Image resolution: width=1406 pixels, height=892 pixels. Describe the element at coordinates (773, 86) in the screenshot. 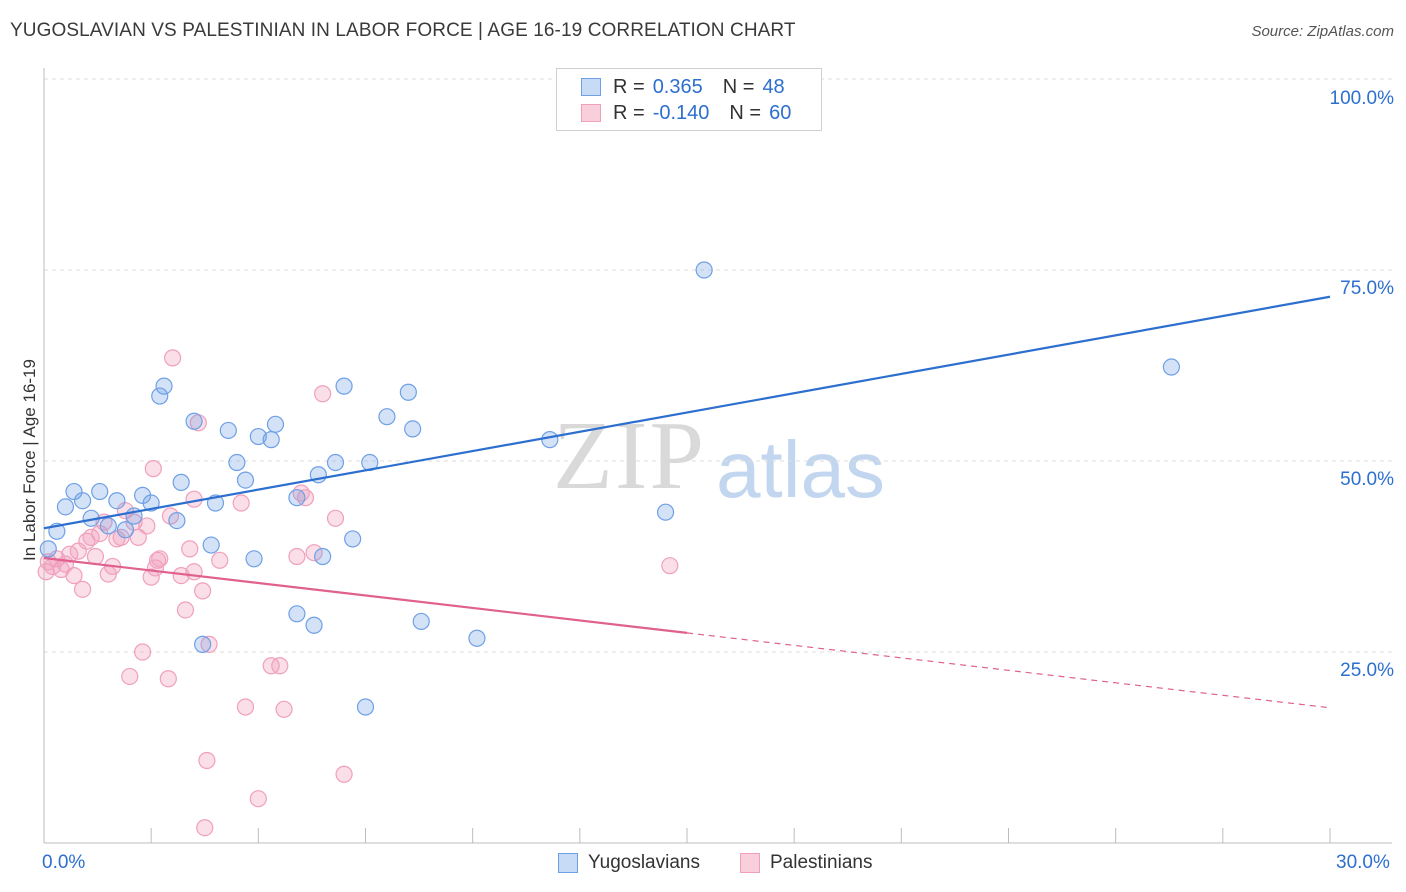

I see `yugoslavians-n-value: 48` at that location.